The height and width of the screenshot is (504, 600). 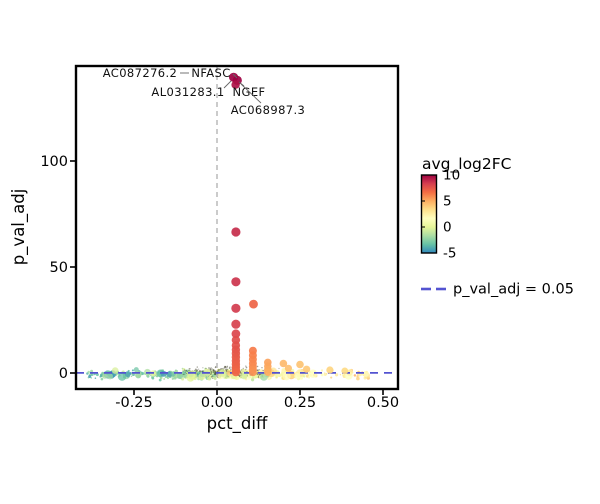 I want to click on colorbar, so click(x=429, y=214).